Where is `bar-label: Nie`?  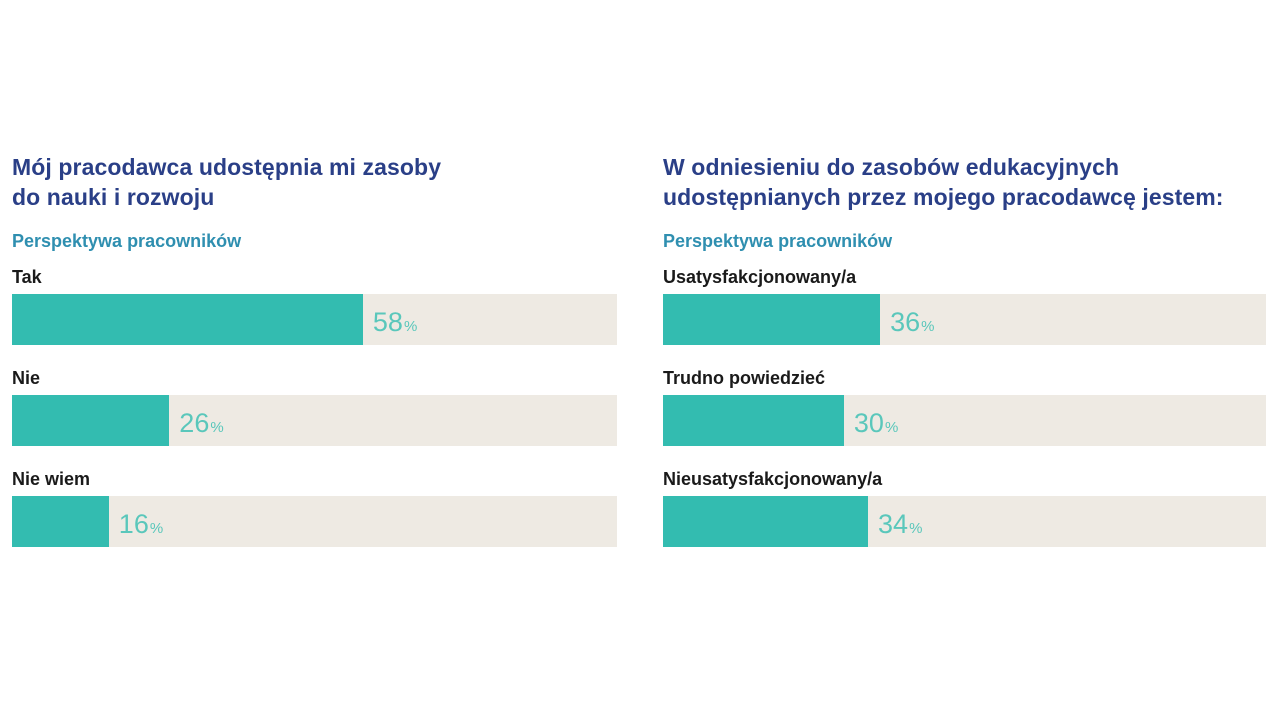
bar-label: Nie is located at coordinates (26, 378).